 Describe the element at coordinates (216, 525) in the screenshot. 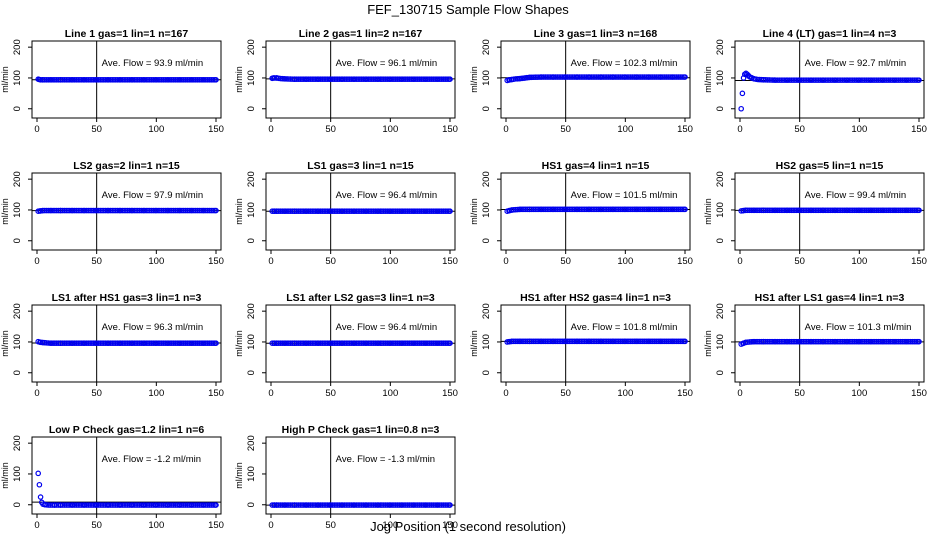

I see `x-tick-label: 150` at that location.